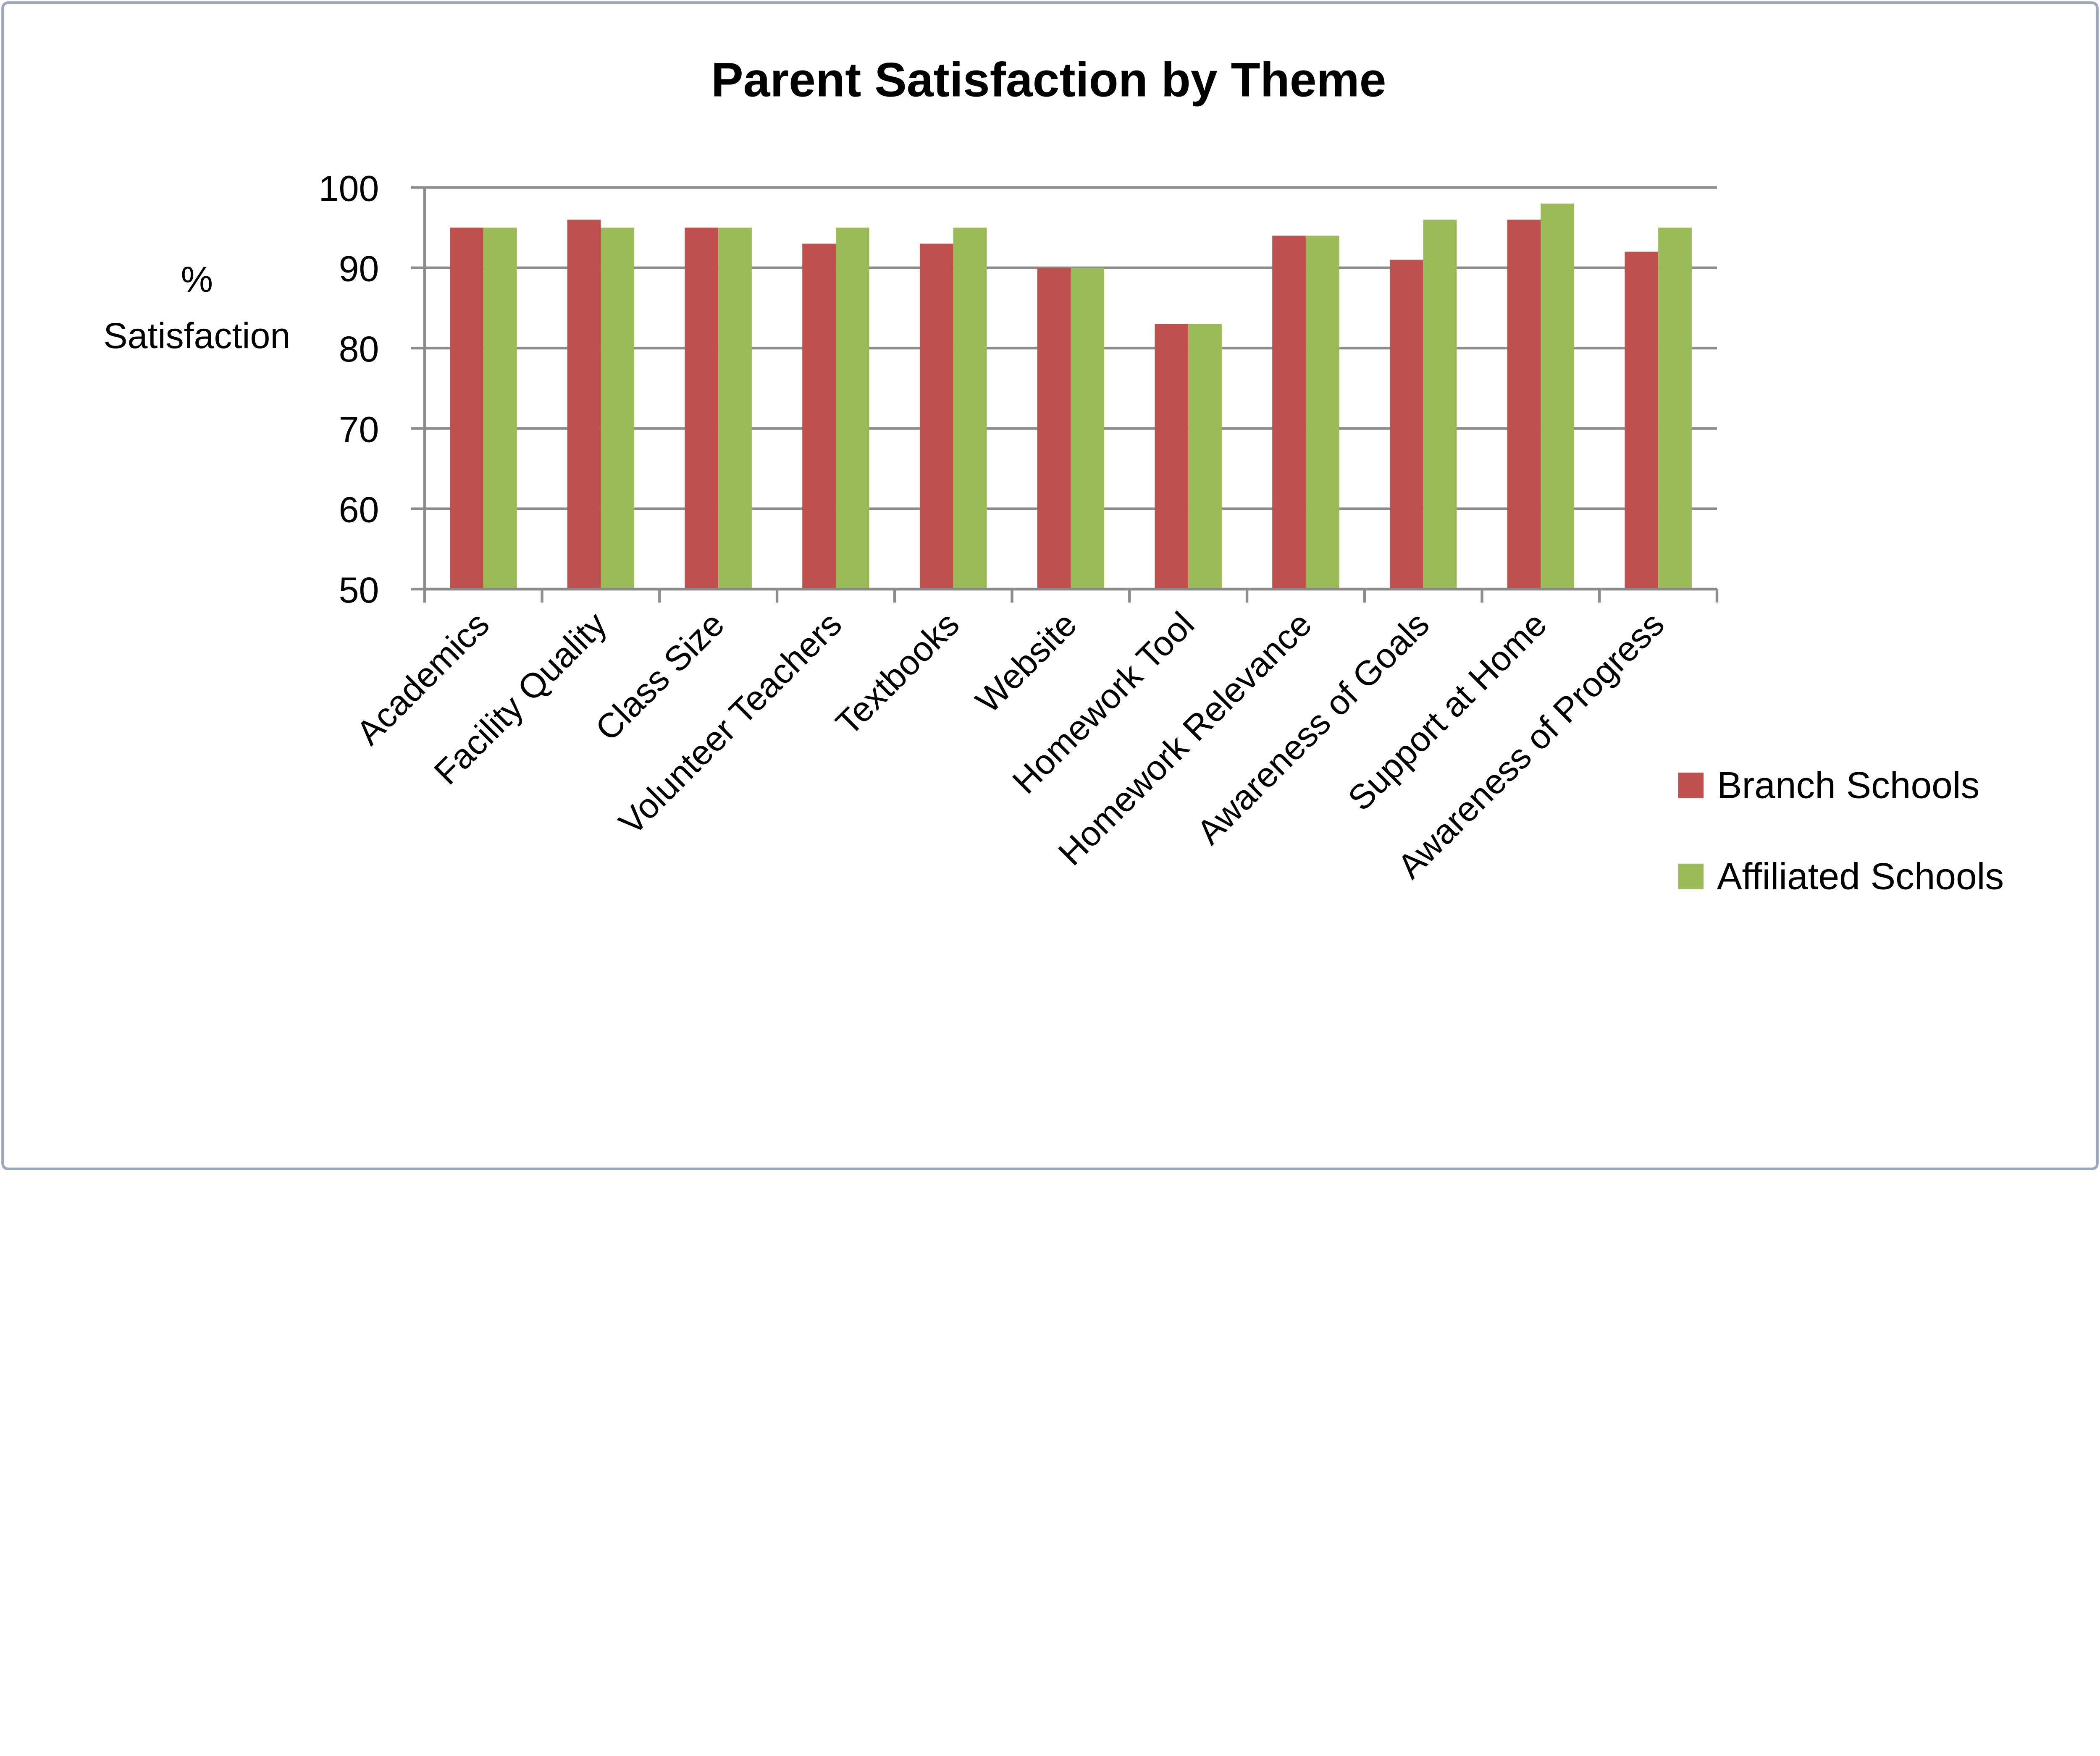 This screenshot has height=1756, width=2100. Describe the element at coordinates (359, 510) in the screenshot. I see `y-tick-label: 60` at that location.